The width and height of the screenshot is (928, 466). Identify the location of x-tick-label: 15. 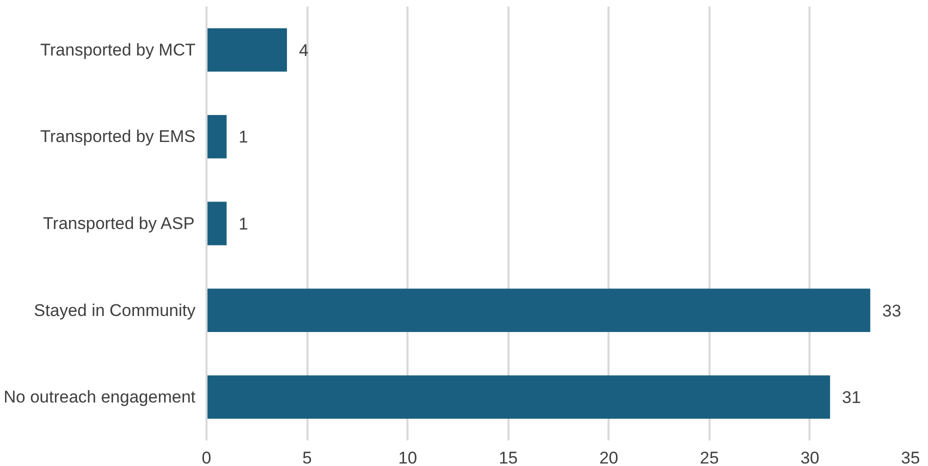
(508, 457).